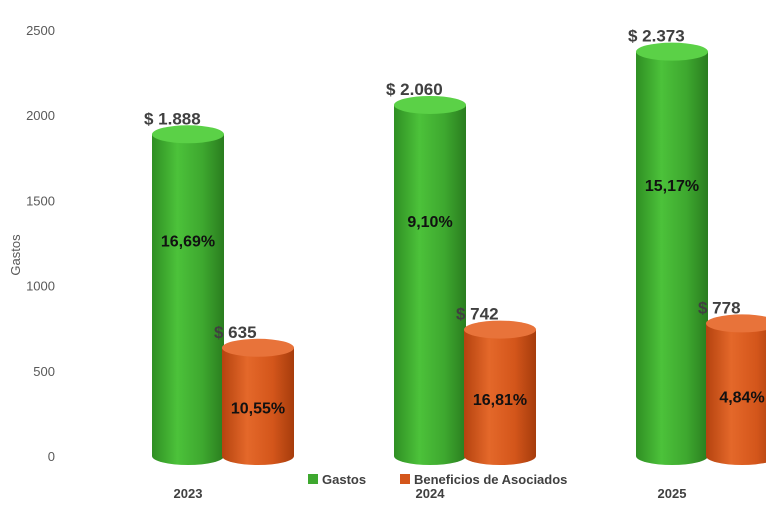 This screenshot has width=766, height=506. What do you see at coordinates (51, 456) in the screenshot?
I see `y-tick-label: 0` at bounding box center [51, 456].